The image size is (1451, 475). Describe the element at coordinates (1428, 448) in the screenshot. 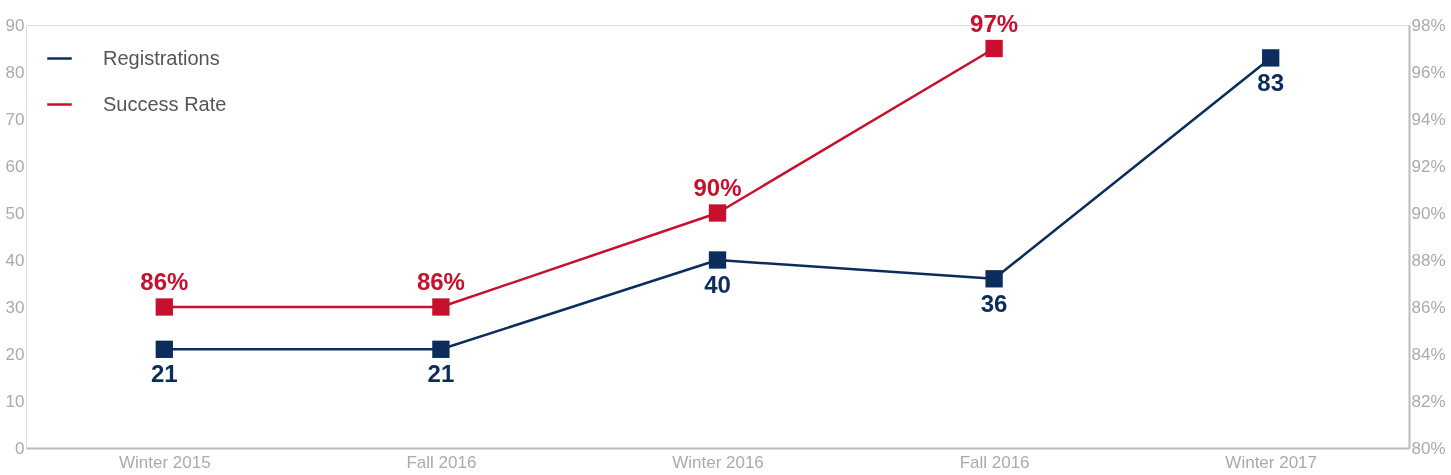

I see `y2-tick-label: 80%` at that location.